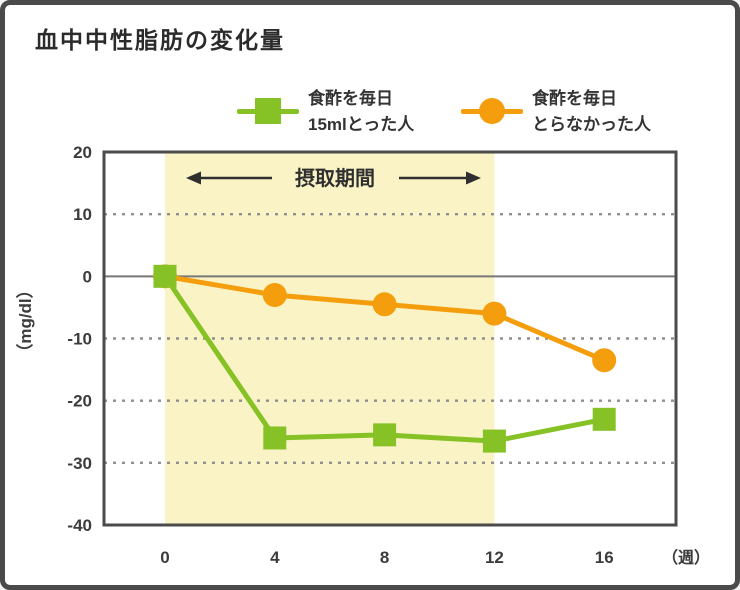  I want to click on x-tick-label: 12, so click(494, 557).